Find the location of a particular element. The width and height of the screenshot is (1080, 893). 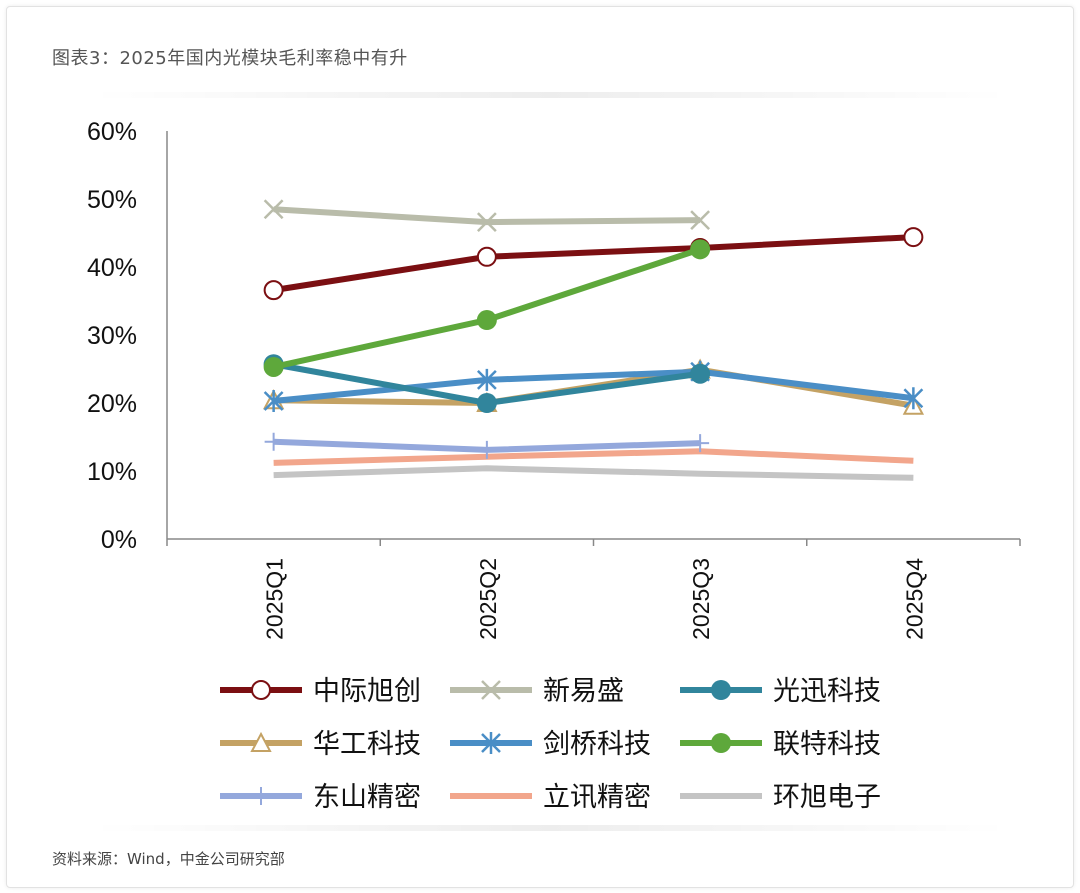

legend-label: 华工科技 is located at coordinates (367, 744).